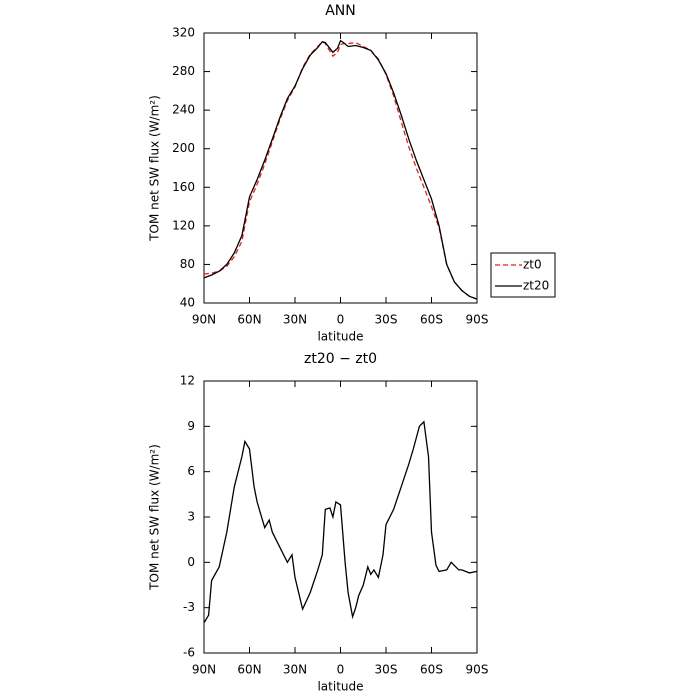 Image resolution: width=700 pixels, height=700 pixels. What do you see at coordinates (536, 286) in the screenshot?
I see `legend-label: zt20` at bounding box center [536, 286].